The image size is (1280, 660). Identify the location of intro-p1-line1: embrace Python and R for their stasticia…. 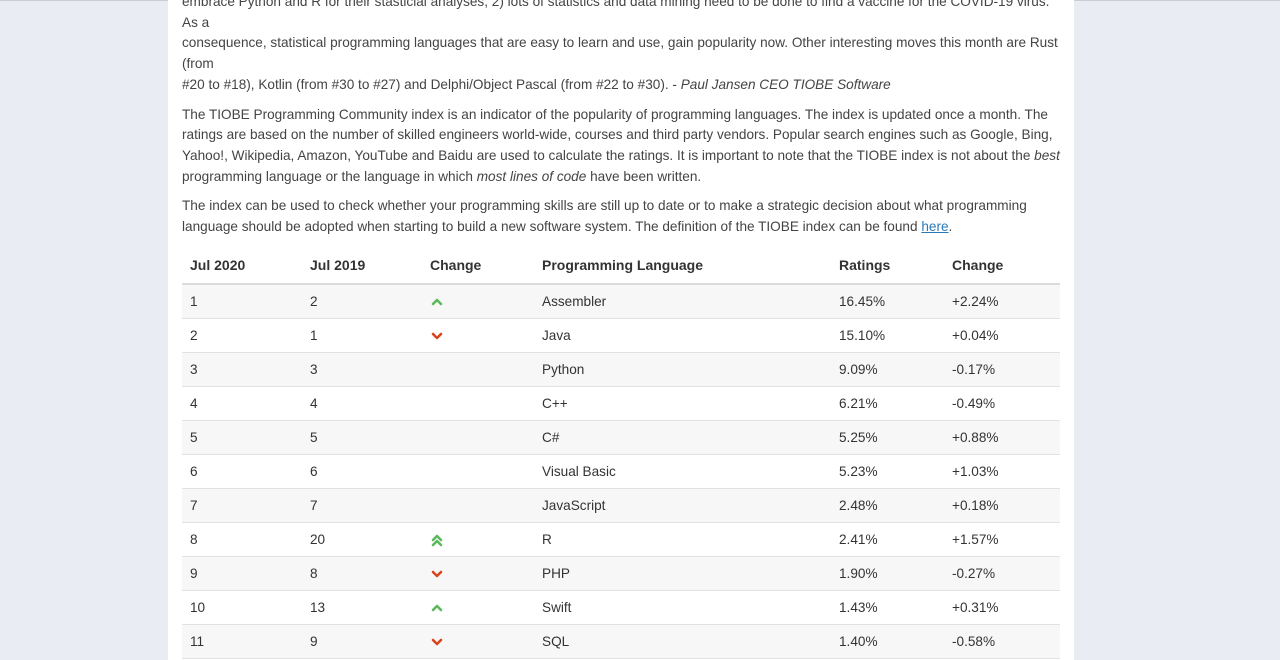
(616, 15).